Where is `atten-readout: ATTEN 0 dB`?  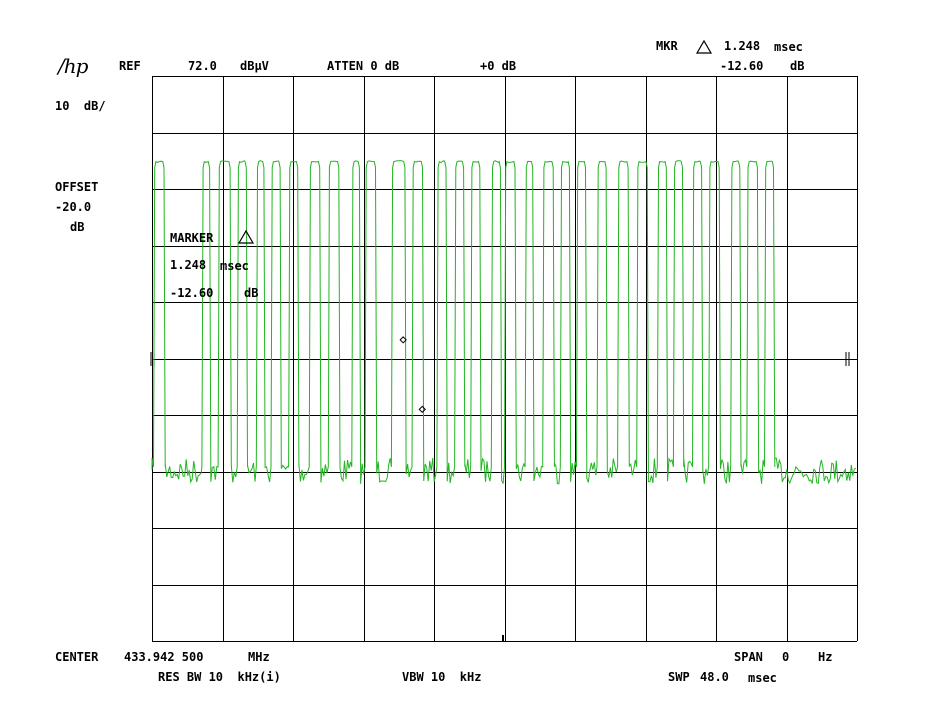
atten-readout: ATTEN 0 dB is located at coordinates (363, 66).